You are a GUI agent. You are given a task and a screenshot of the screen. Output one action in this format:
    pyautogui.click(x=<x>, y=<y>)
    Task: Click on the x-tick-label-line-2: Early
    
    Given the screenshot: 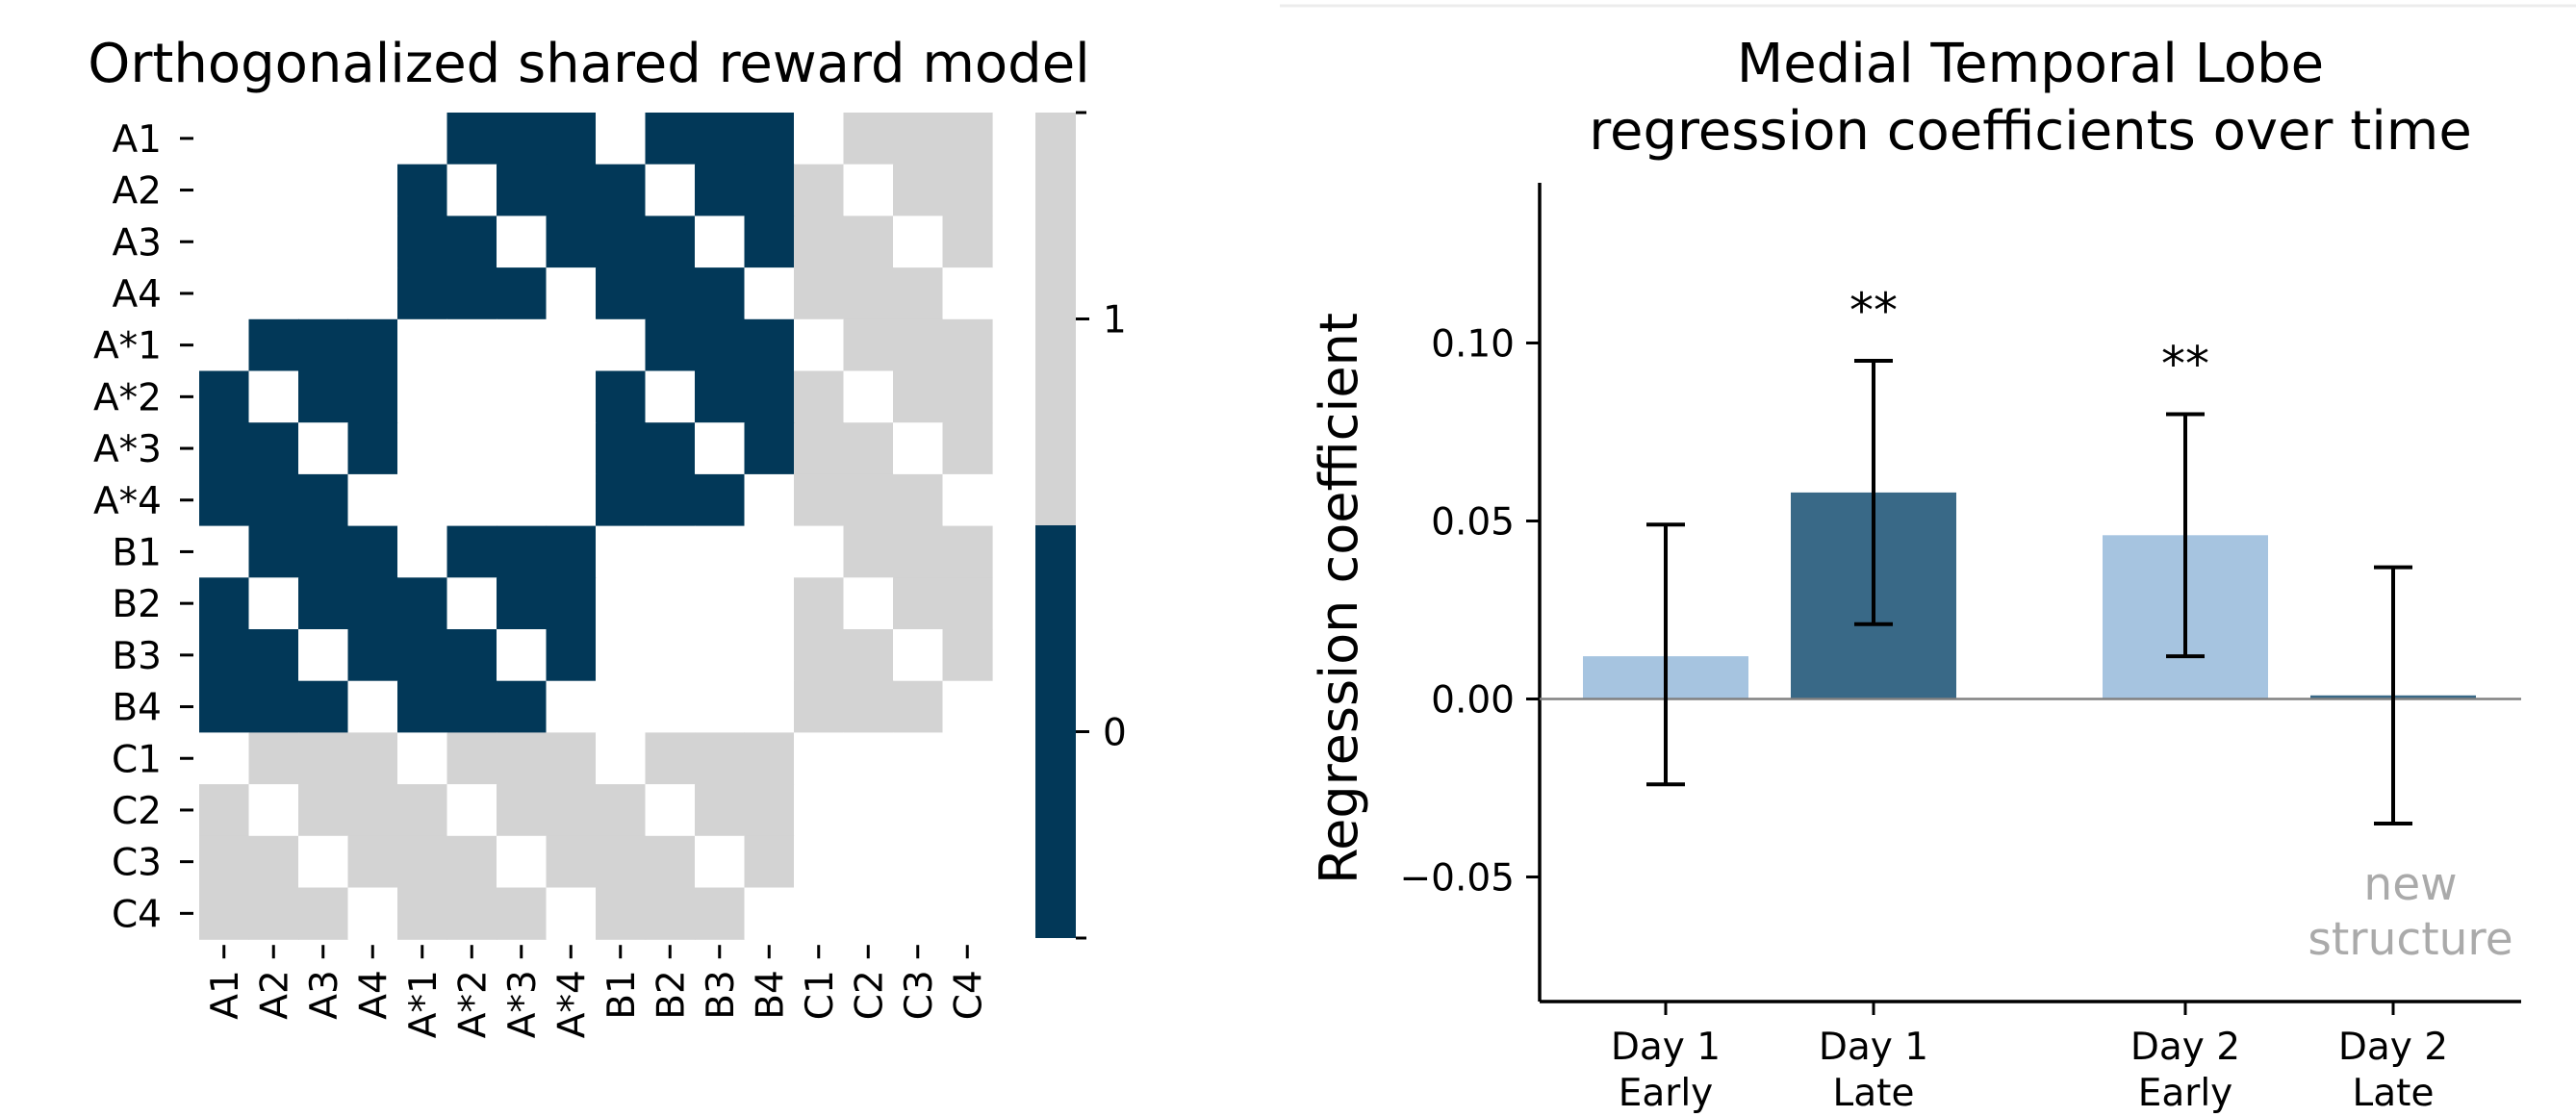 What is the action you would take?
    pyautogui.click(x=1666, y=1093)
    